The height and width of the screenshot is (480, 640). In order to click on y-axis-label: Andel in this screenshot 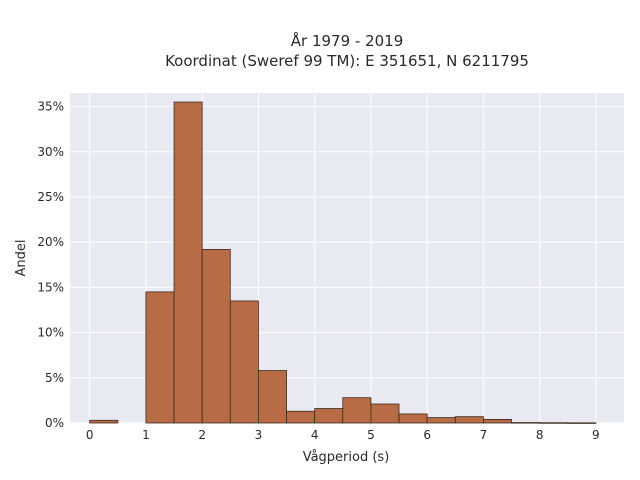, I will do `click(21, 258)`.